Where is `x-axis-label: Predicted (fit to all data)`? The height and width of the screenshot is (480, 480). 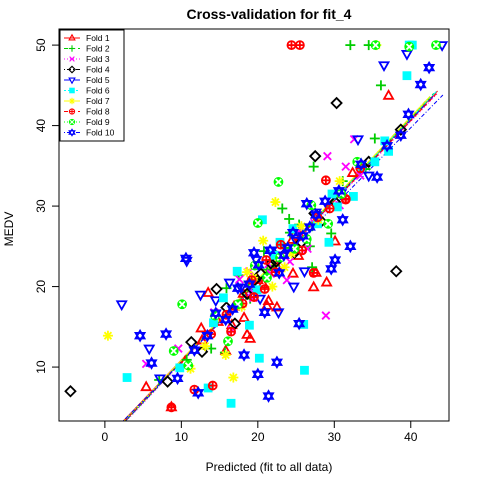 x-axis-label: Predicted (fit to all data) is located at coordinates (269, 467).